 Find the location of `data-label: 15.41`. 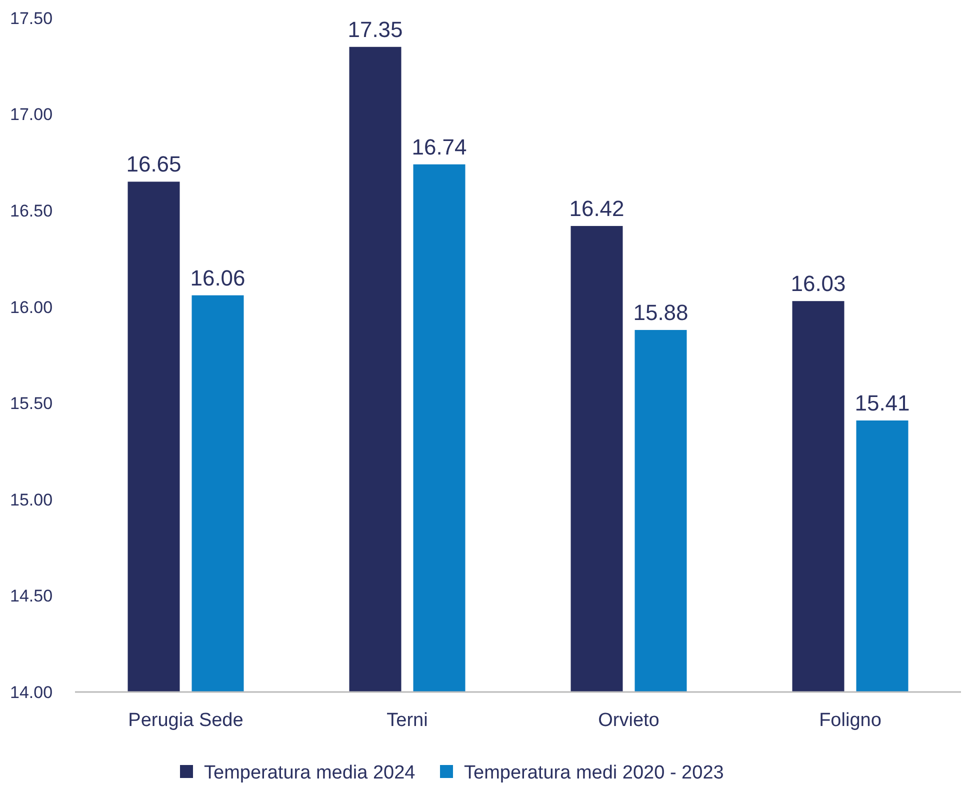

data-label: 15.41 is located at coordinates (882, 403).